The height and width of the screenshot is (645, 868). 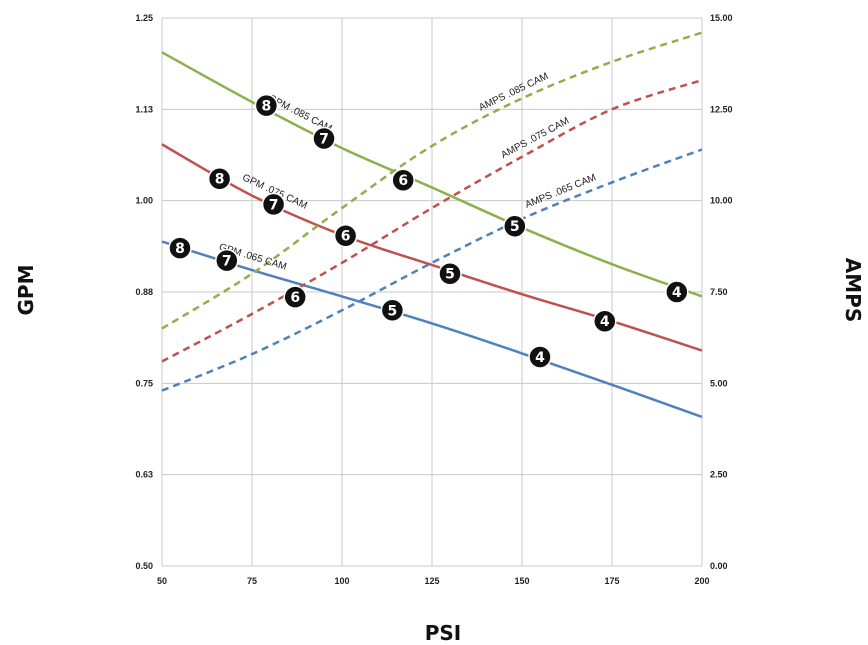 What do you see at coordinates (611, 581) in the screenshot?
I see `x-tick-label: 175` at bounding box center [611, 581].